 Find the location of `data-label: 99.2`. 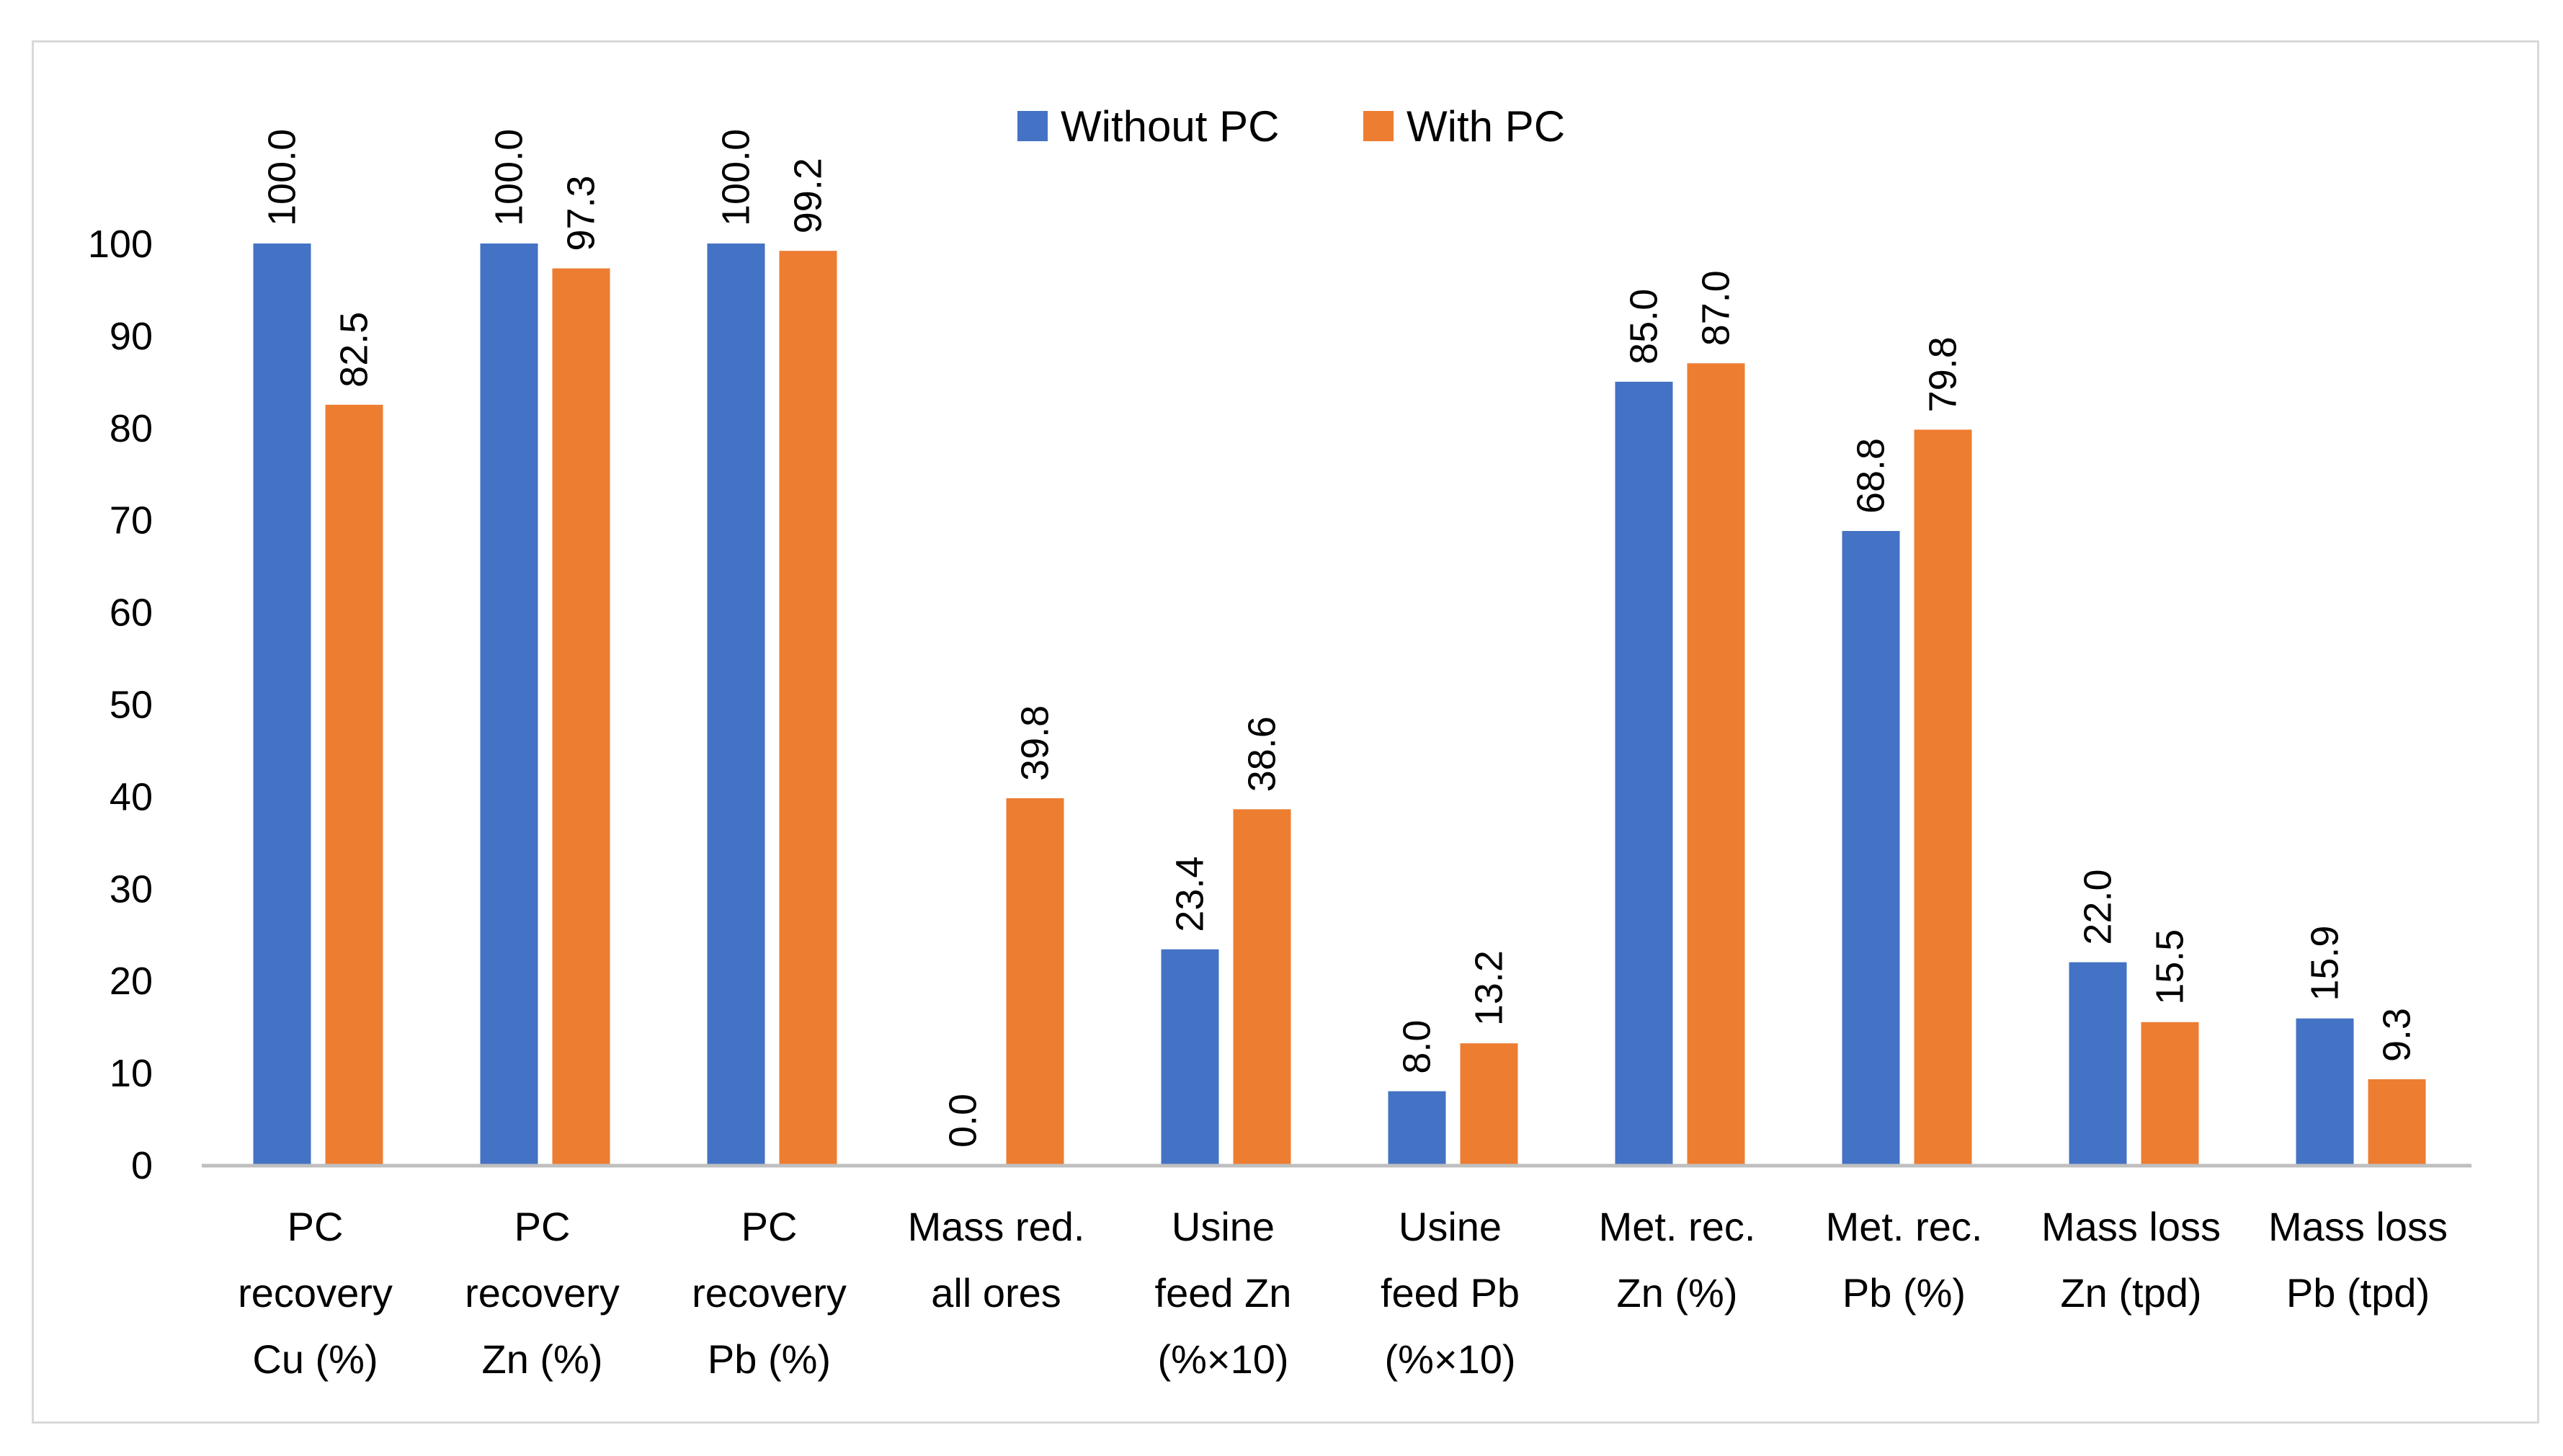

data-label: 99.2 is located at coordinates (809, 195).